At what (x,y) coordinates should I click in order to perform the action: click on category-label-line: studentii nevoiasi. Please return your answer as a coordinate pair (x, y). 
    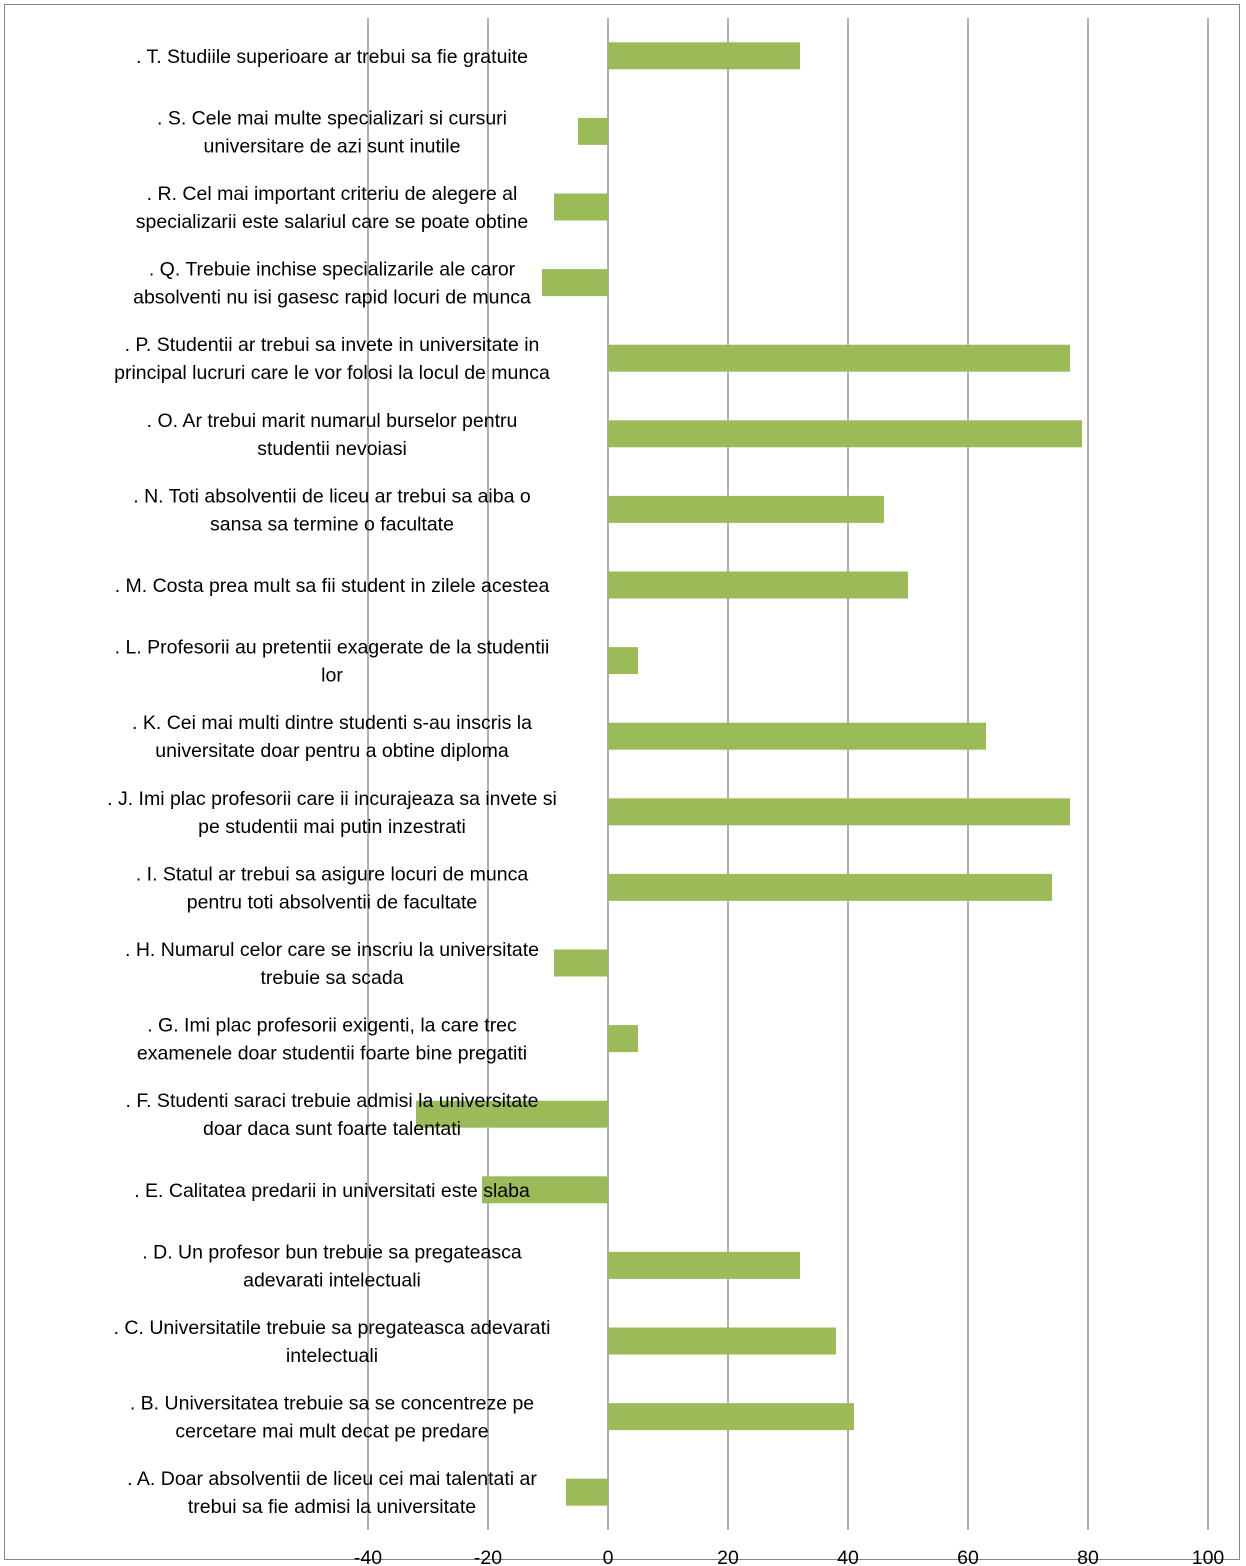
    Looking at the image, I should click on (332, 449).